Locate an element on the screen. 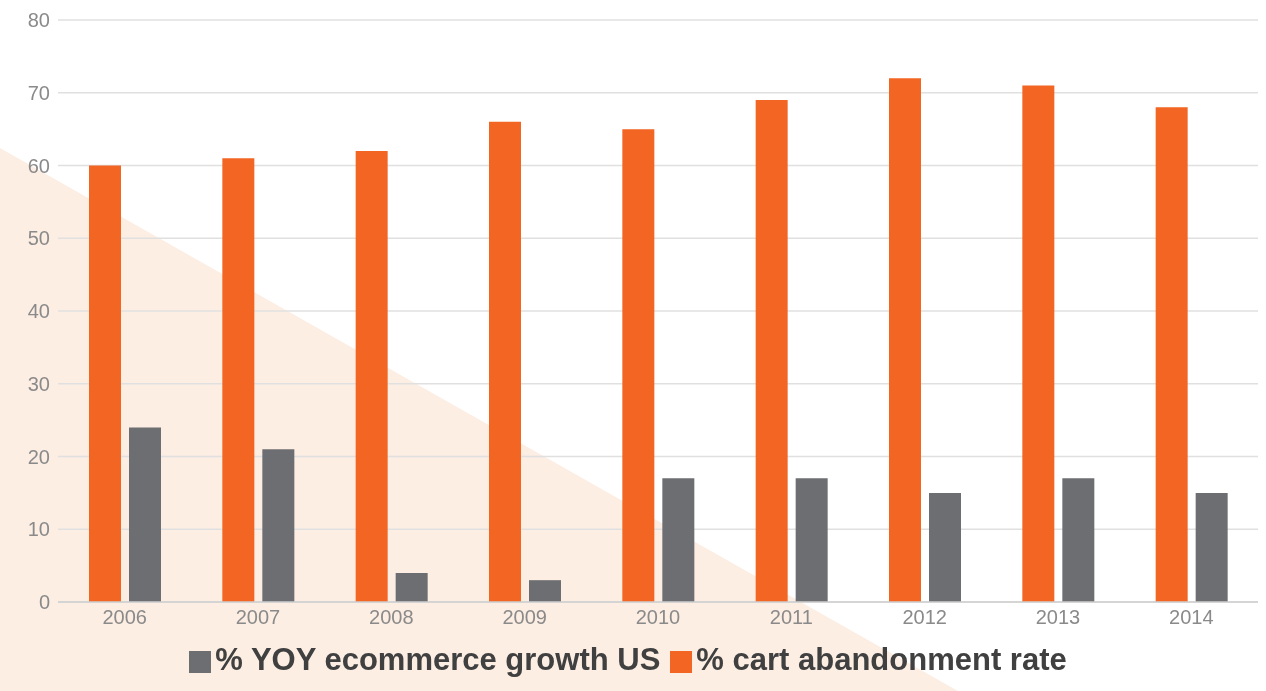 This screenshot has width=1266, height=691. x-tick-label: 2007 is located at coordinates (258, 617).